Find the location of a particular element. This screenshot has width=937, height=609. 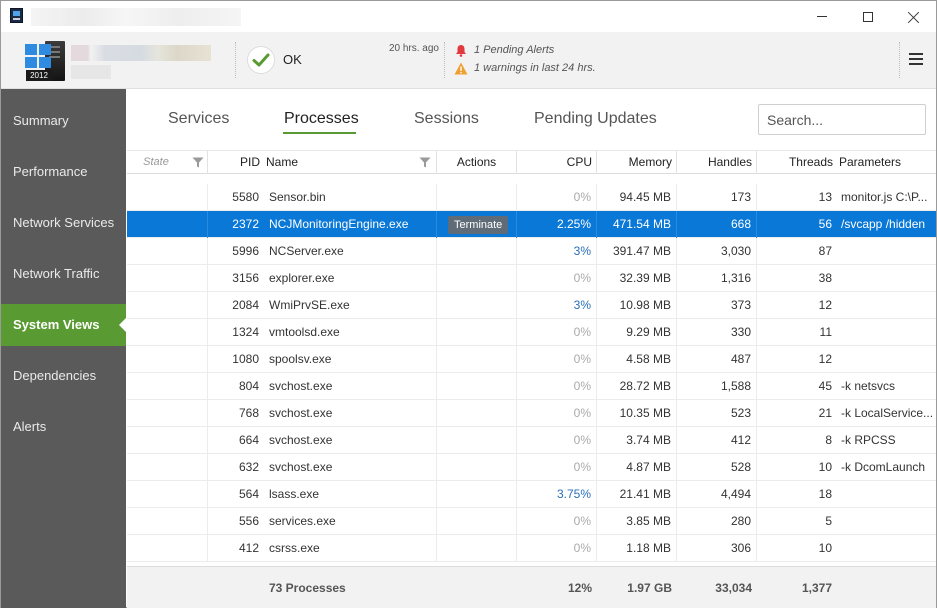

process-table-footer: 73 Processes 12% 1.97 GB 33,034 1,377 is located at coordinates (531, 587).